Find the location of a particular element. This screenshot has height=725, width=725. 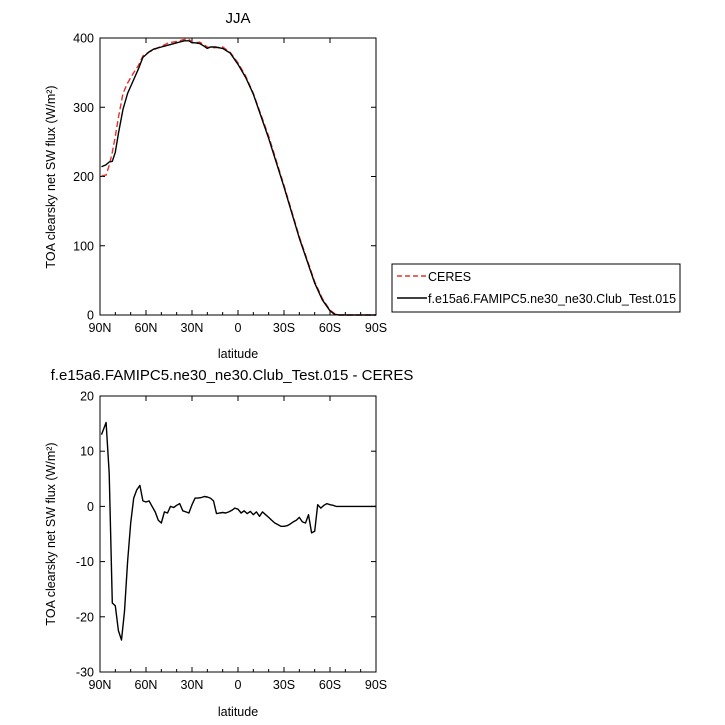

top-y-axis-label: TOA clearsky net SW flux (W/m²) is located at coordinates (51, 176).